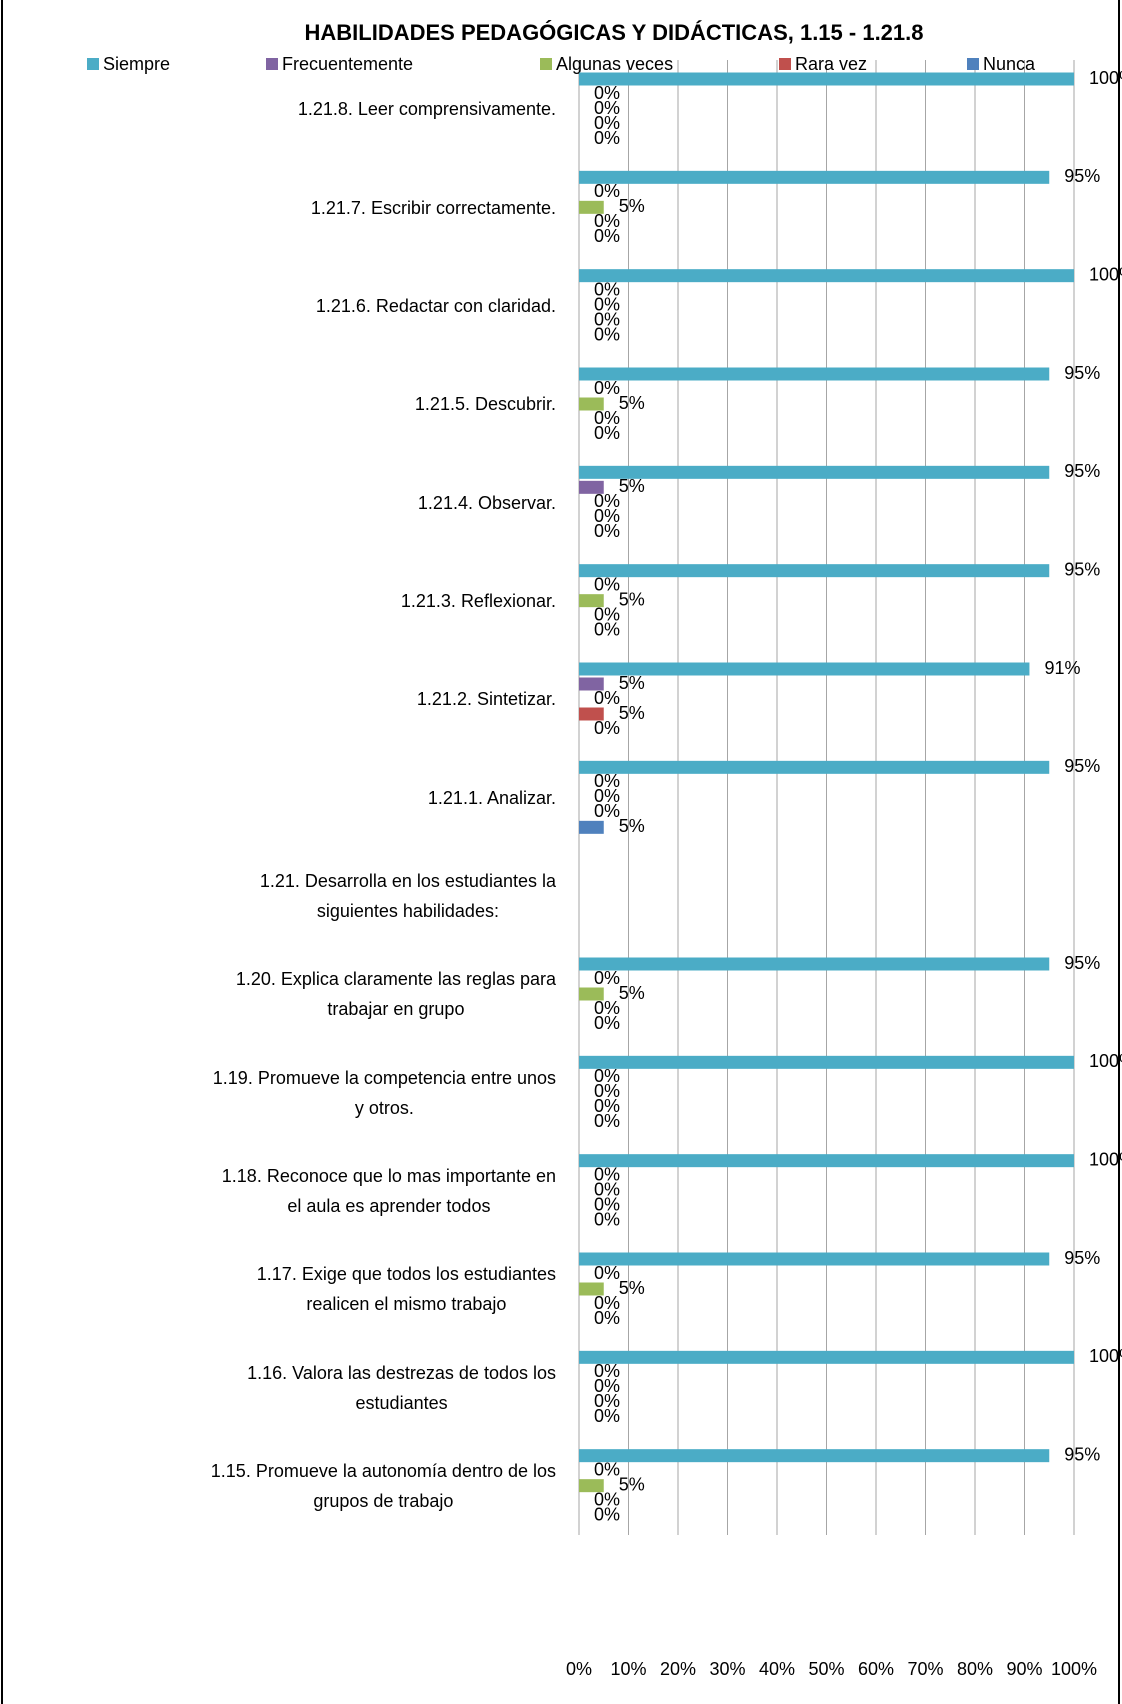 This screenshot has height=1704, width=1122. Describe the element at coordinates (433, 207) in the screenshot. I see `category-label: 1.21.7. Escribir correctamente.` at that location.